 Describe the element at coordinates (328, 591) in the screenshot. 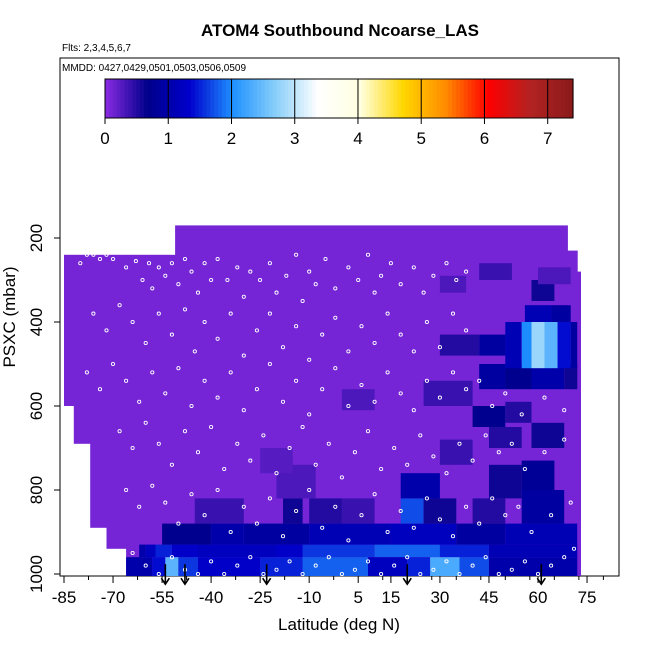

I see `x-axis: -85 -70 -55 -40 -25 -10 5 15 30 45 60 75` at that location.